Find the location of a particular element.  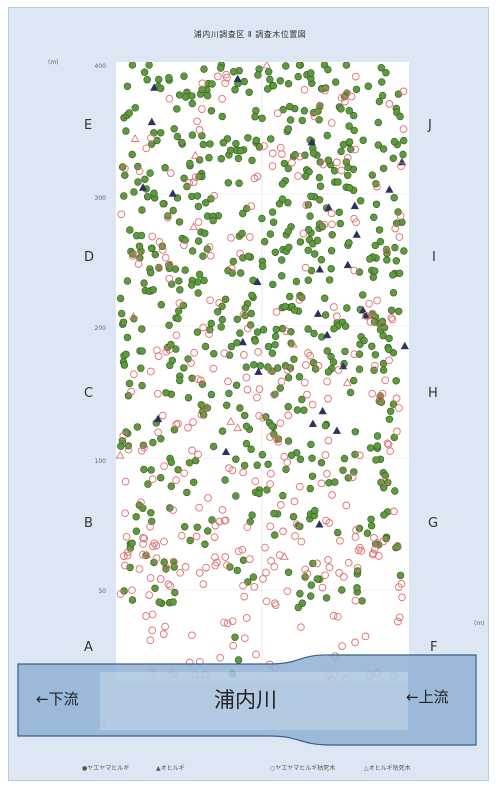

y-unit-label: (m) is located at coordinates (53, 62).